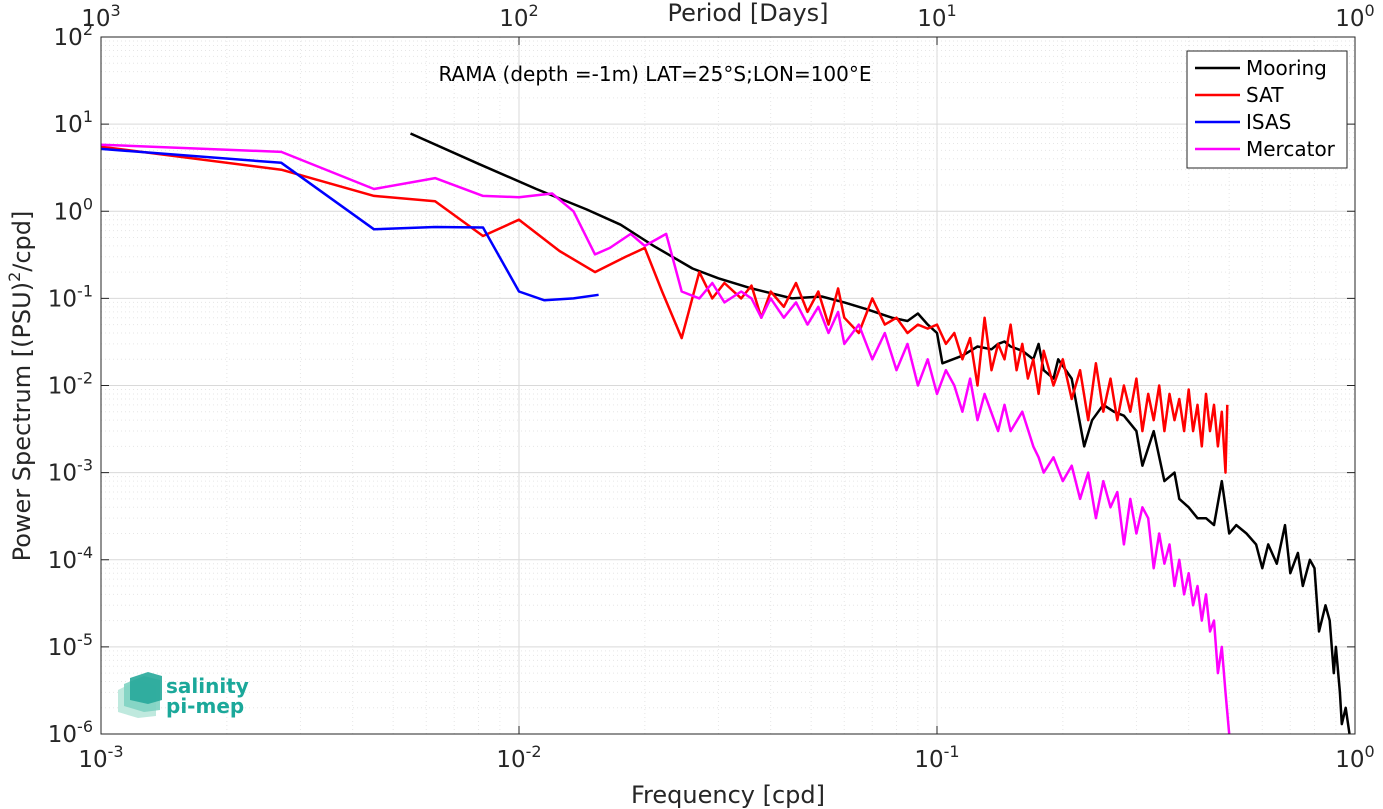  Describe the element at coordinates (73, 35) in the screenshot. I see `y-tick-label: 10²` at that location.